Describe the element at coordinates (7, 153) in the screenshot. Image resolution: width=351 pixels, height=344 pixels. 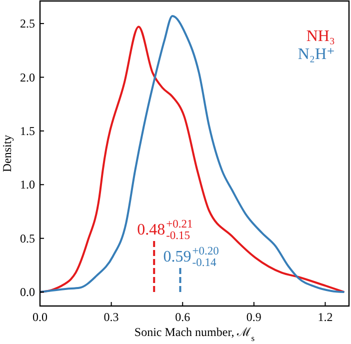
I see `y-axis-title: Density` at that location.